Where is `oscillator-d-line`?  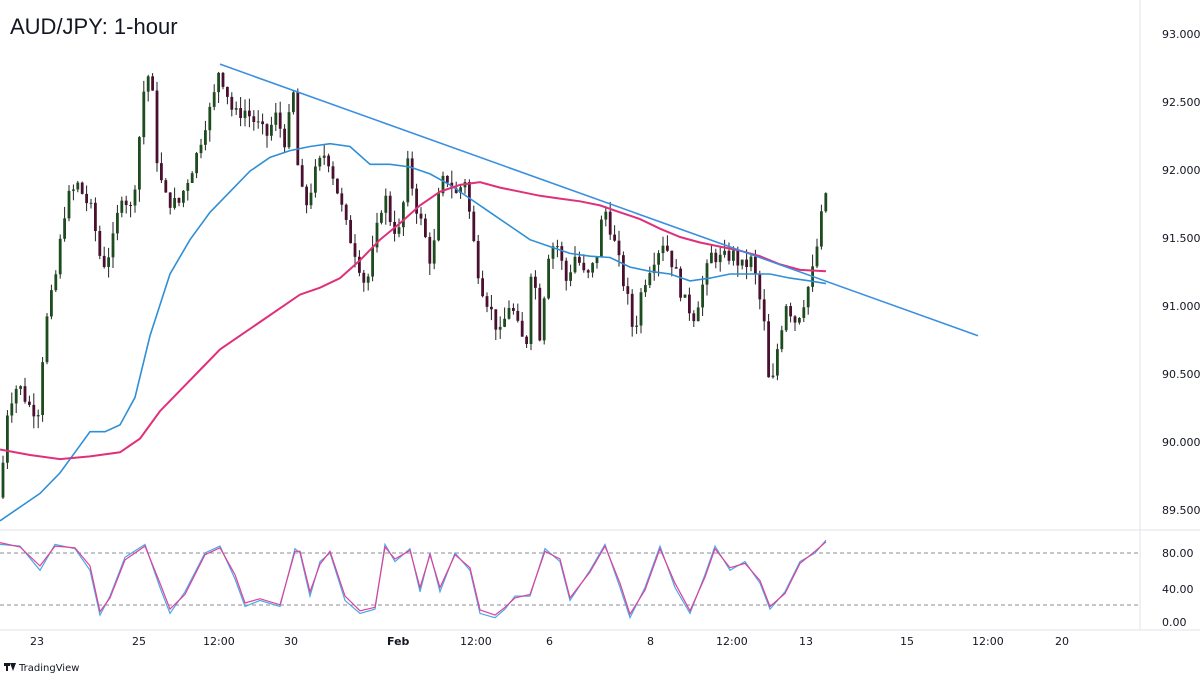
oscillator-d-line is located at coordinates (413, 578).